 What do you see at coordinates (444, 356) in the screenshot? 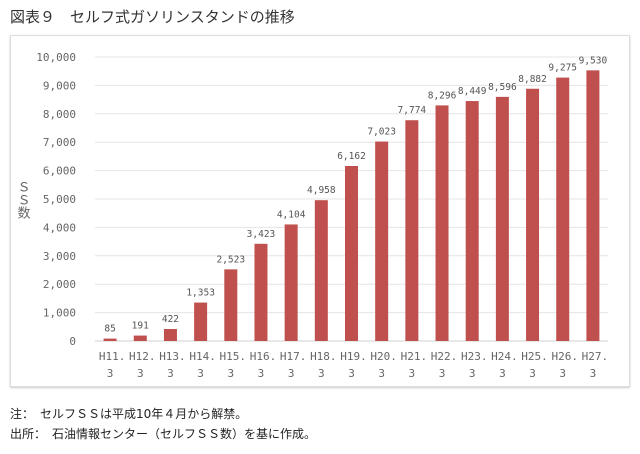
I see `x-tick-label: H22.` at bounding box center [444, 356].